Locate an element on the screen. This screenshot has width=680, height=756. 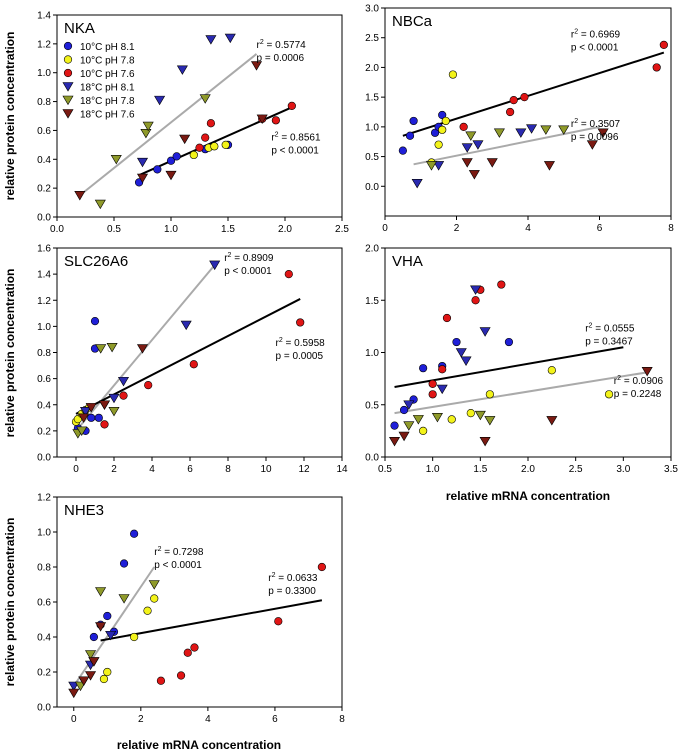
panel-3-p-label-1: p < 0.0001 is located at coordinates (248, 271).